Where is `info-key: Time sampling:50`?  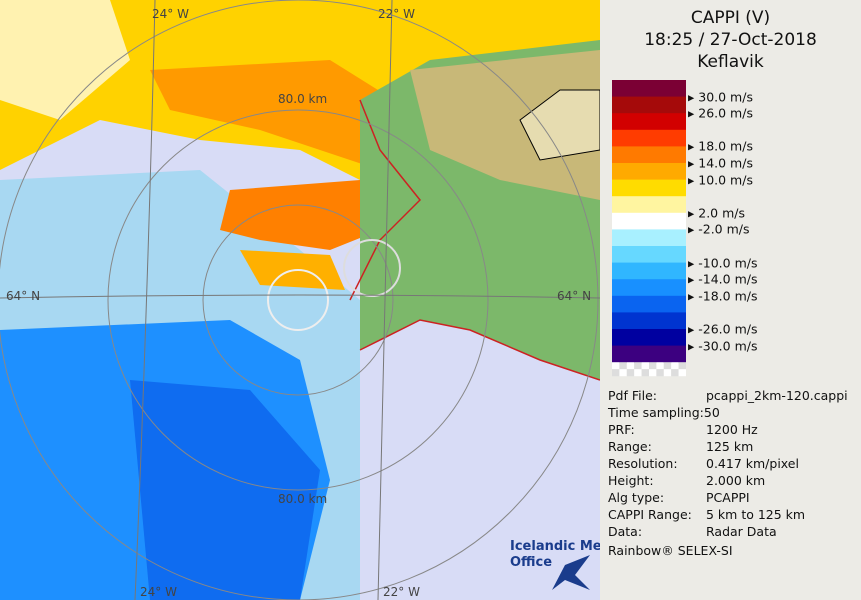
info-key: Time sampling:50 is located at coordinates (664, 412).